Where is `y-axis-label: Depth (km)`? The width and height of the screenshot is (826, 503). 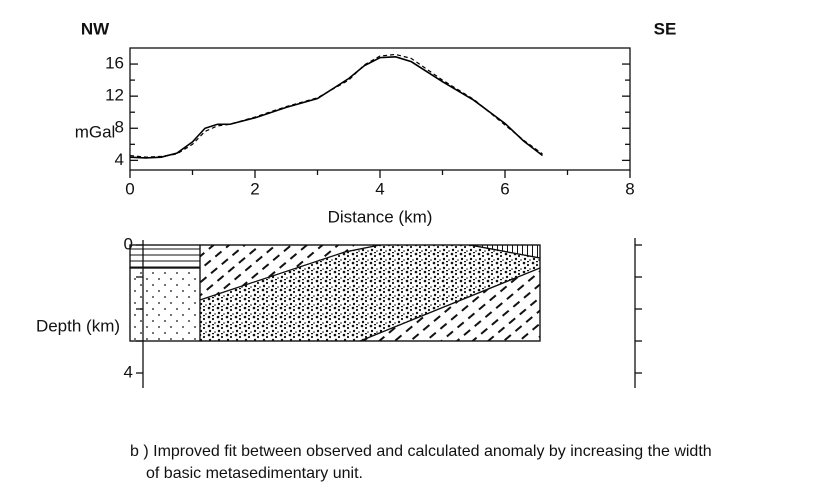
y-axis-label: Depth (km) is located at coordinates (78, 325).